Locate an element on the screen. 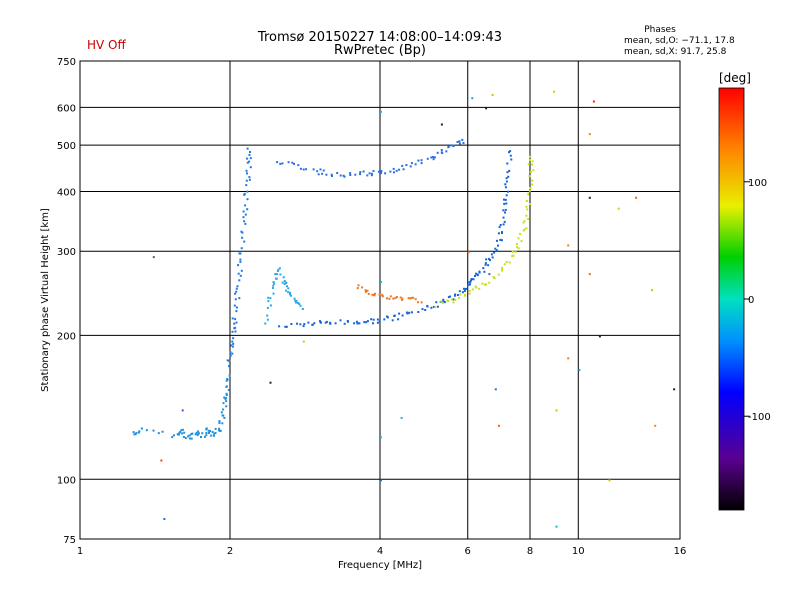  colorbar-ticks: 100 0 -100 is located at coordinates (757, 300).